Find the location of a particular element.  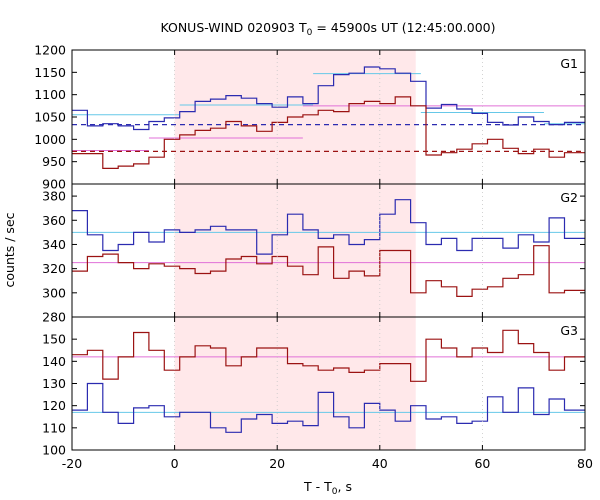

g1-y-tick-label: 1150 is located at coordinates (50, 72).